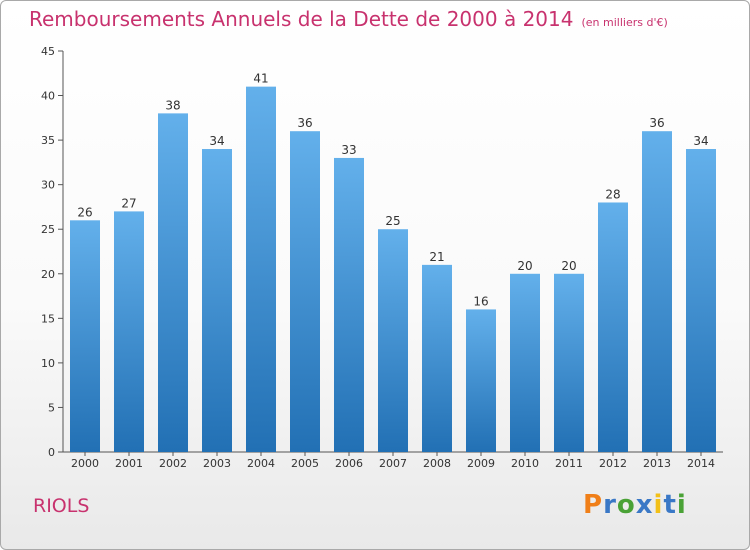 The height and width of the screenshot is (550, 750). I want to click on commune-name: RIOLS, so click(61, 506).